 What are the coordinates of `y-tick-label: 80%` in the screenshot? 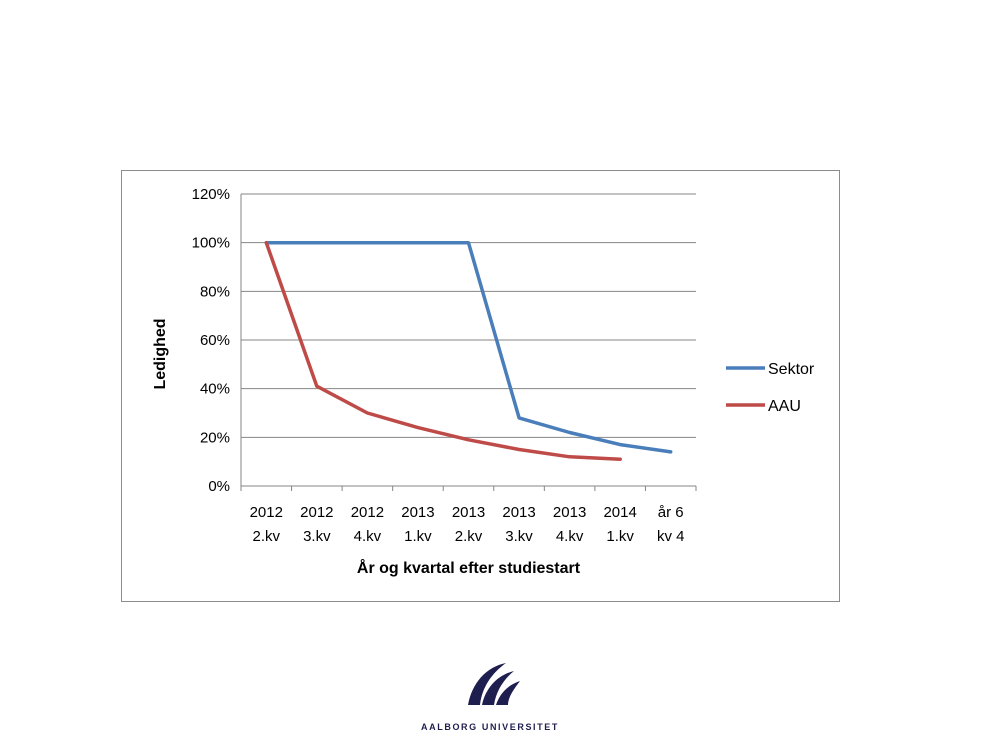 It's located at (215, 291).